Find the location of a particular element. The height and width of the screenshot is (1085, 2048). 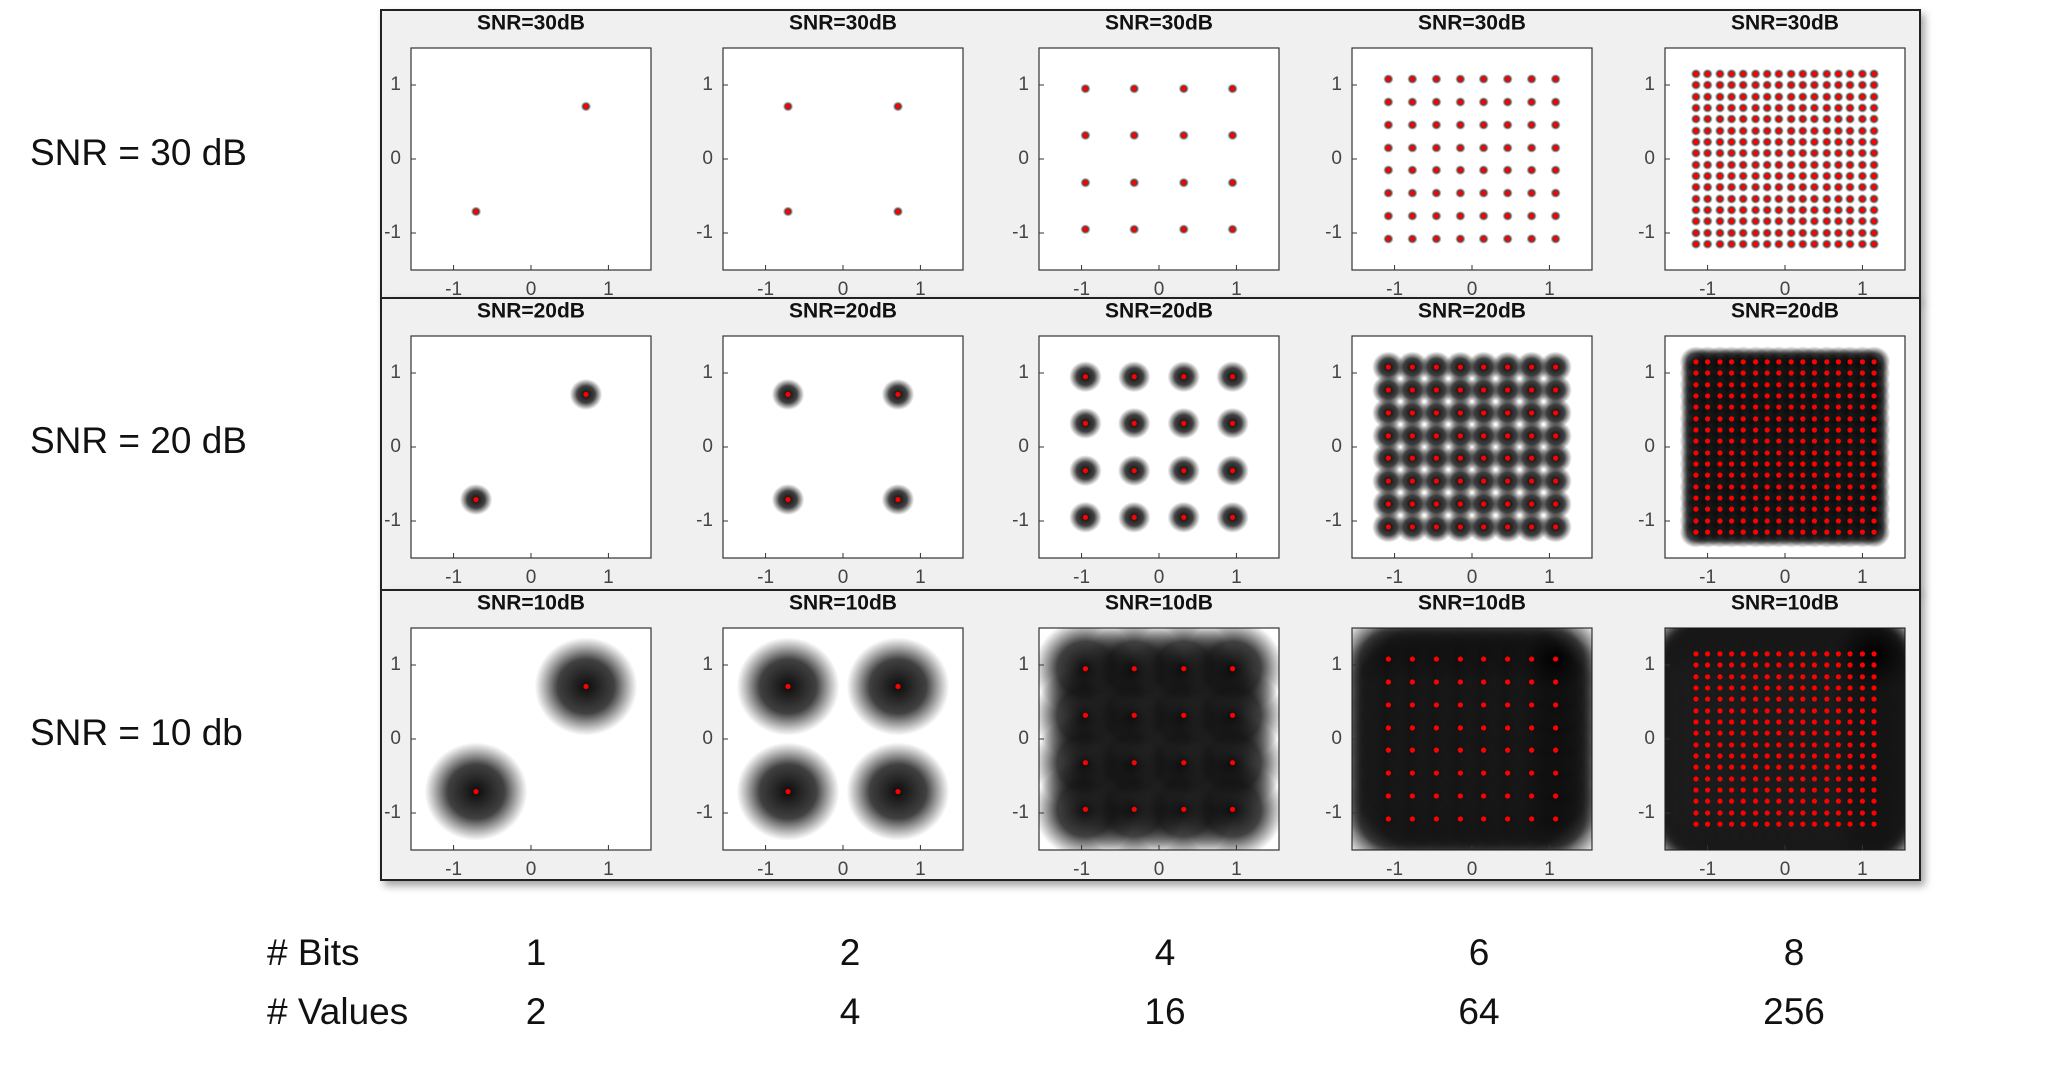

x-tick-label: 0 is located at coordinates (1785, 869).